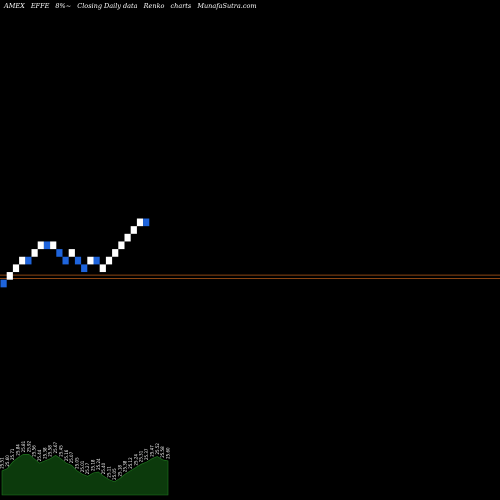  Describe the element at coordinates (87, 468) in the screenshot. I see `volume-value-label: 25.27` at that location.